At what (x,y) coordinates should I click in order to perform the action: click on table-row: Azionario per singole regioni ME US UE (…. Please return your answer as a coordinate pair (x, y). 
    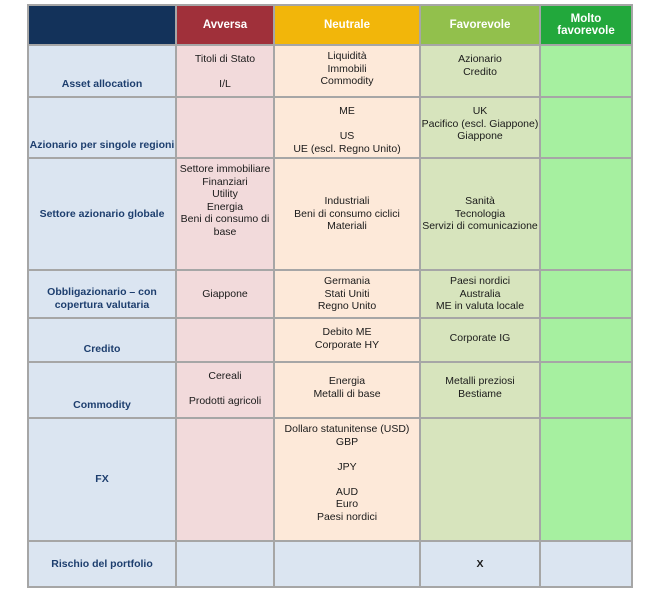
    Looking at the image, I should click on (330, 127).